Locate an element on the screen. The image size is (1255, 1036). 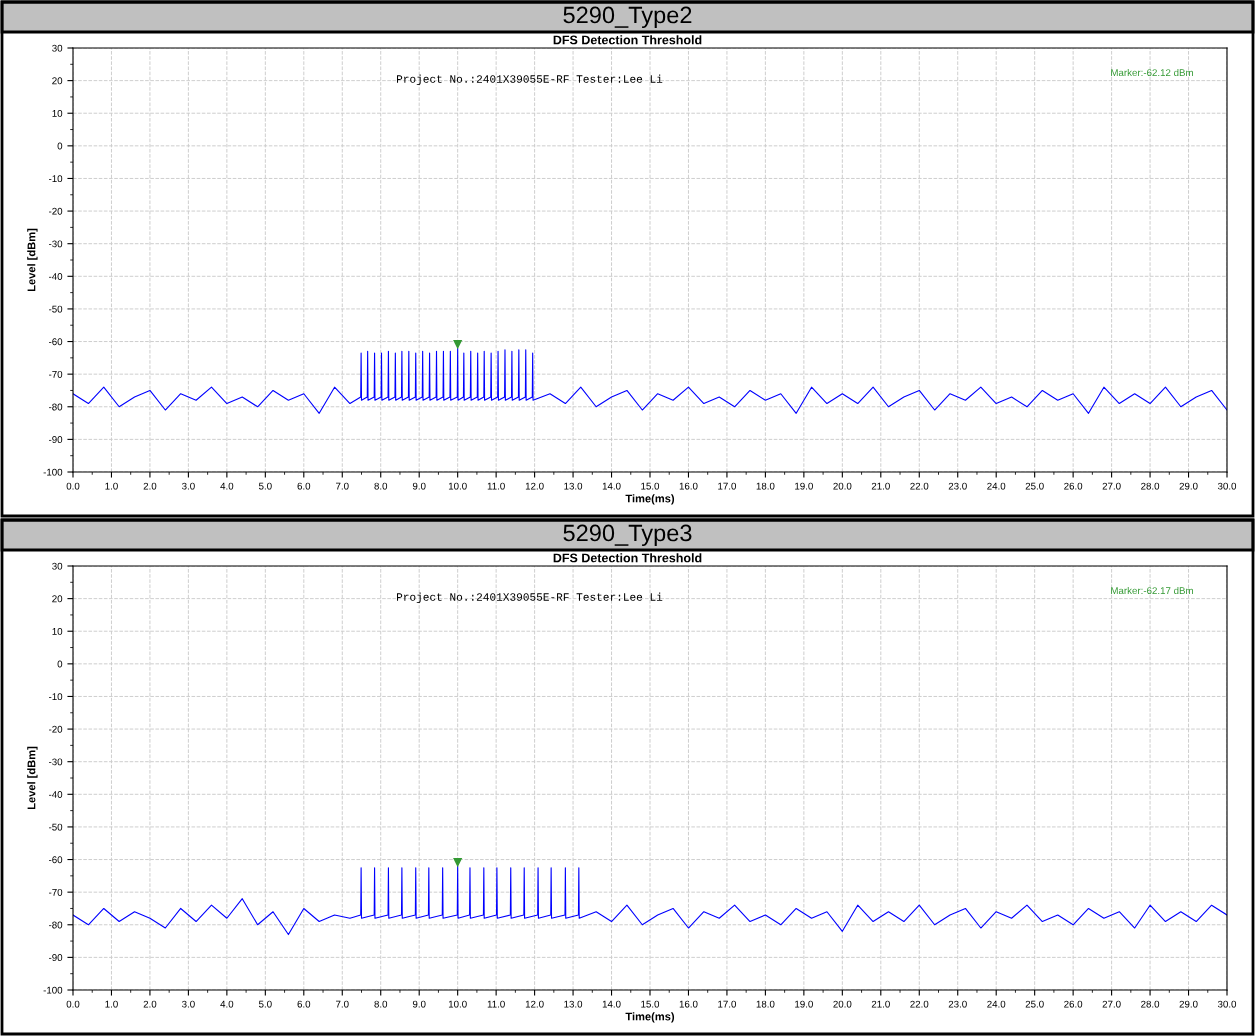
annotation: Marker:-62.12 dBm is located at coordinates (1152, 72).